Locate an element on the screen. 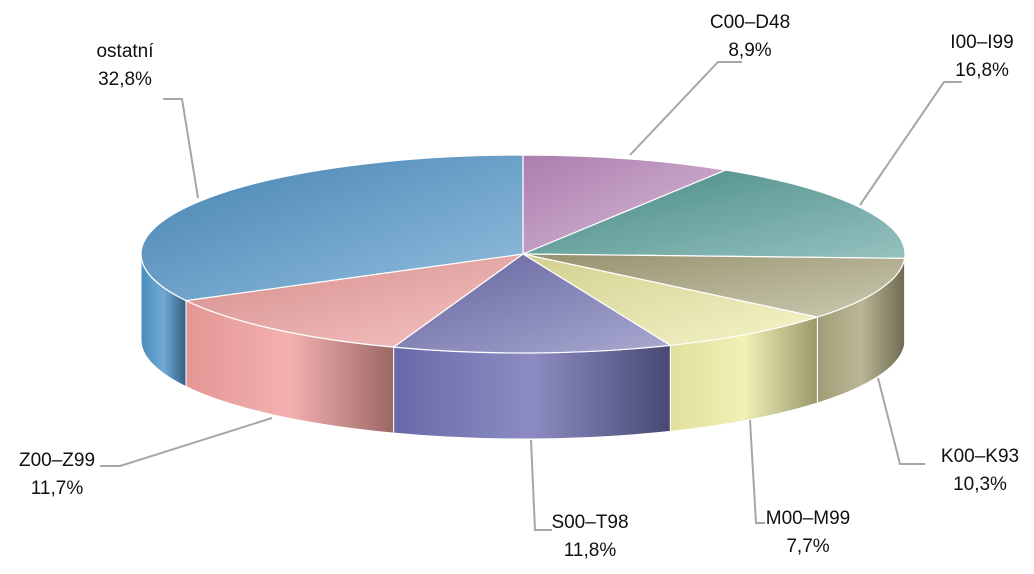  leader-line-z00–z99 is located at coordinates (186, 442).